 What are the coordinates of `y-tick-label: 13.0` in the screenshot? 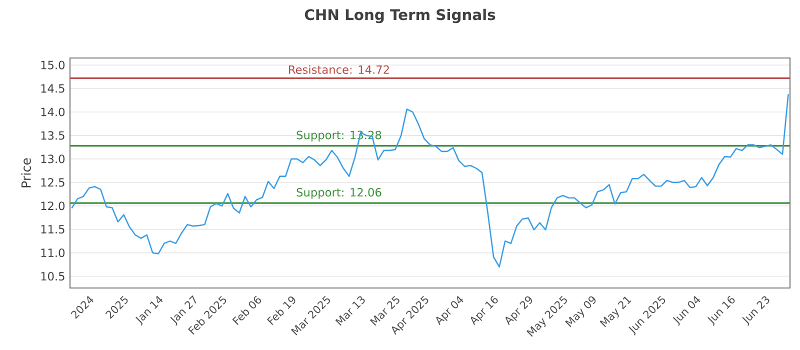 It's located at (53, 159).